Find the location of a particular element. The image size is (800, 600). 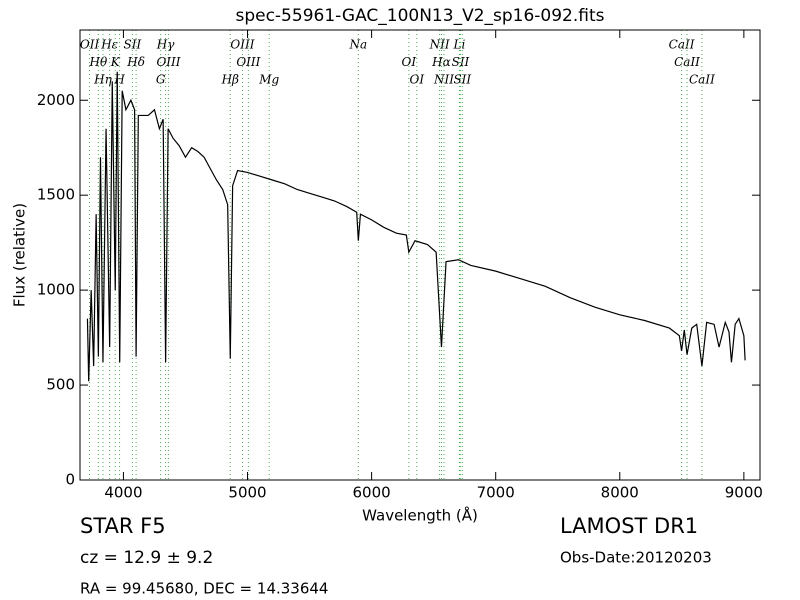

spectral-line-label: Hε is located at coordinates (109, 45).